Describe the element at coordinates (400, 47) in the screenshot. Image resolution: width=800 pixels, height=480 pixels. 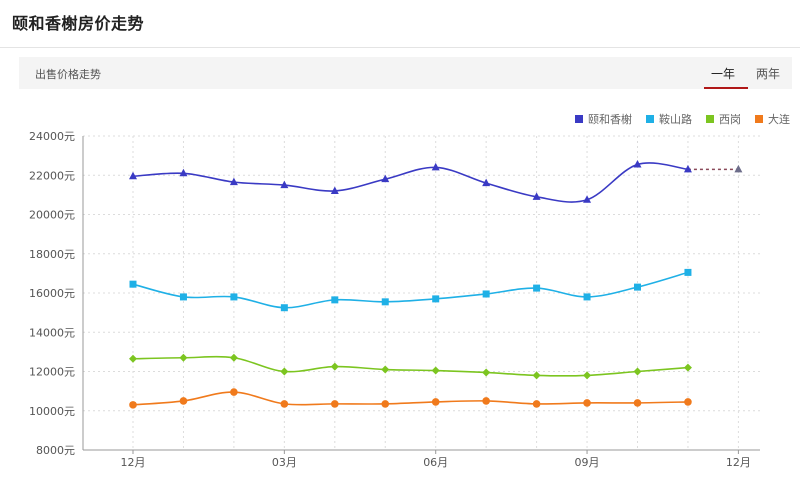
I see `title-divider` at that location.